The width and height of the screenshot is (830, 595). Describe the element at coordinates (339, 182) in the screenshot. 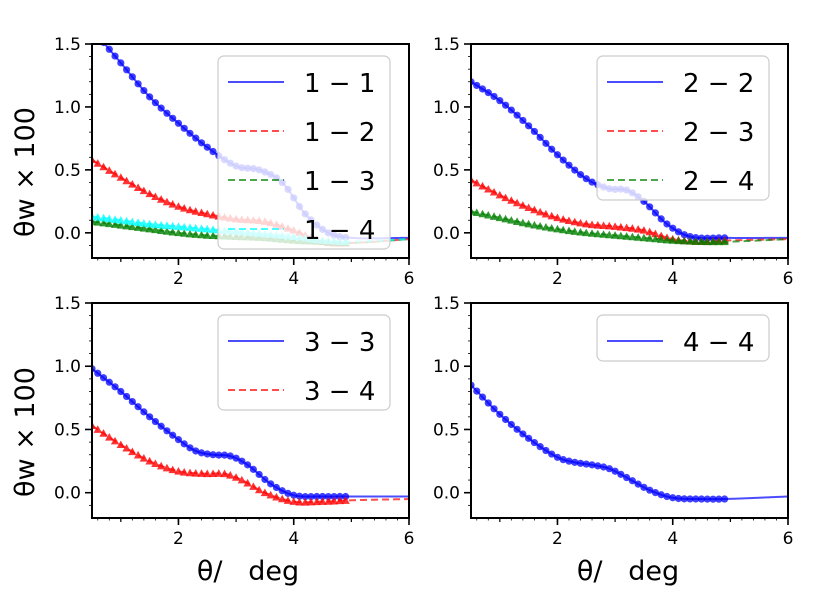

I see `legend-label: 1 − 3` at that location.